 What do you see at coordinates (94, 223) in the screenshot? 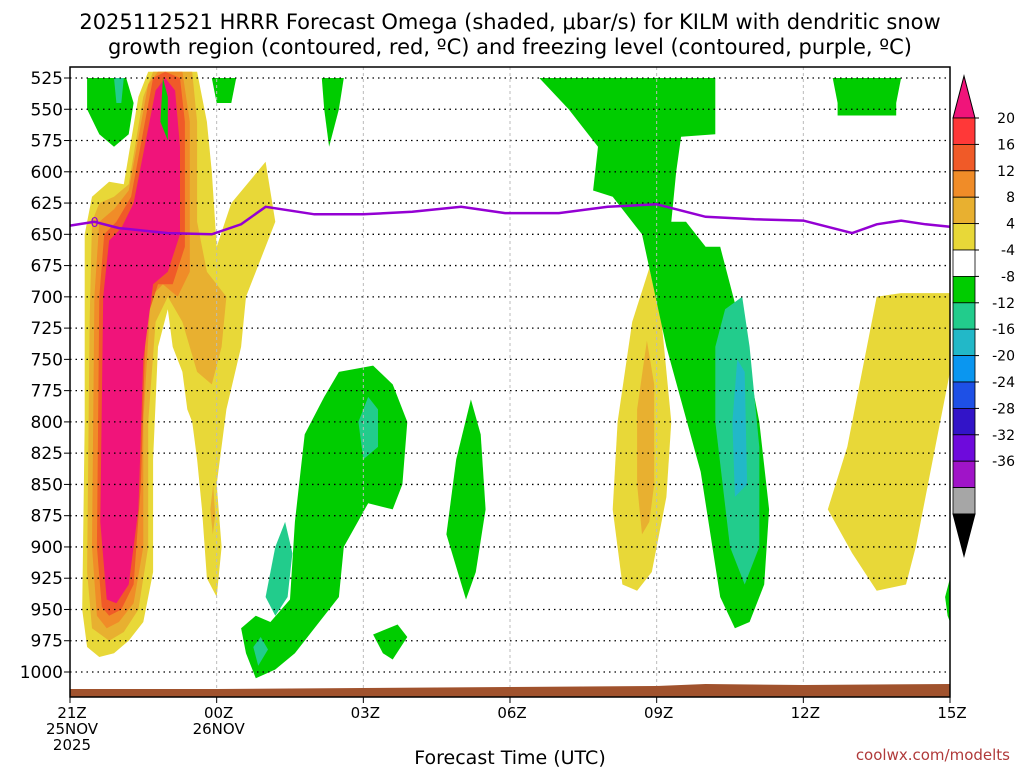
I see `freezing-level-label: 0` at bounding box center [94, 223].